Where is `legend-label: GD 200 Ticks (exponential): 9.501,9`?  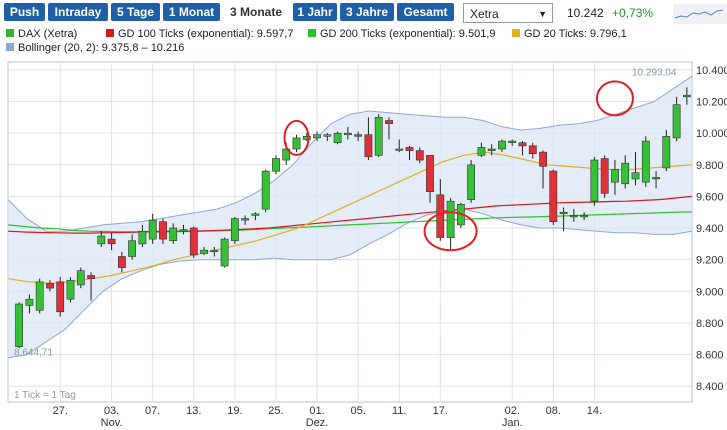
legend-label: GD 200 Ticks (exponential): 9.501,9 is located at coordinates (408, 34).